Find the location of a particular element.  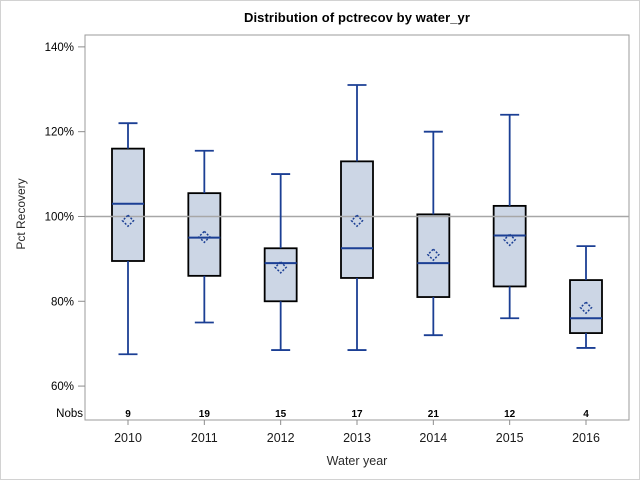

nobs-value: 15 is located at coordinates (281, 414).